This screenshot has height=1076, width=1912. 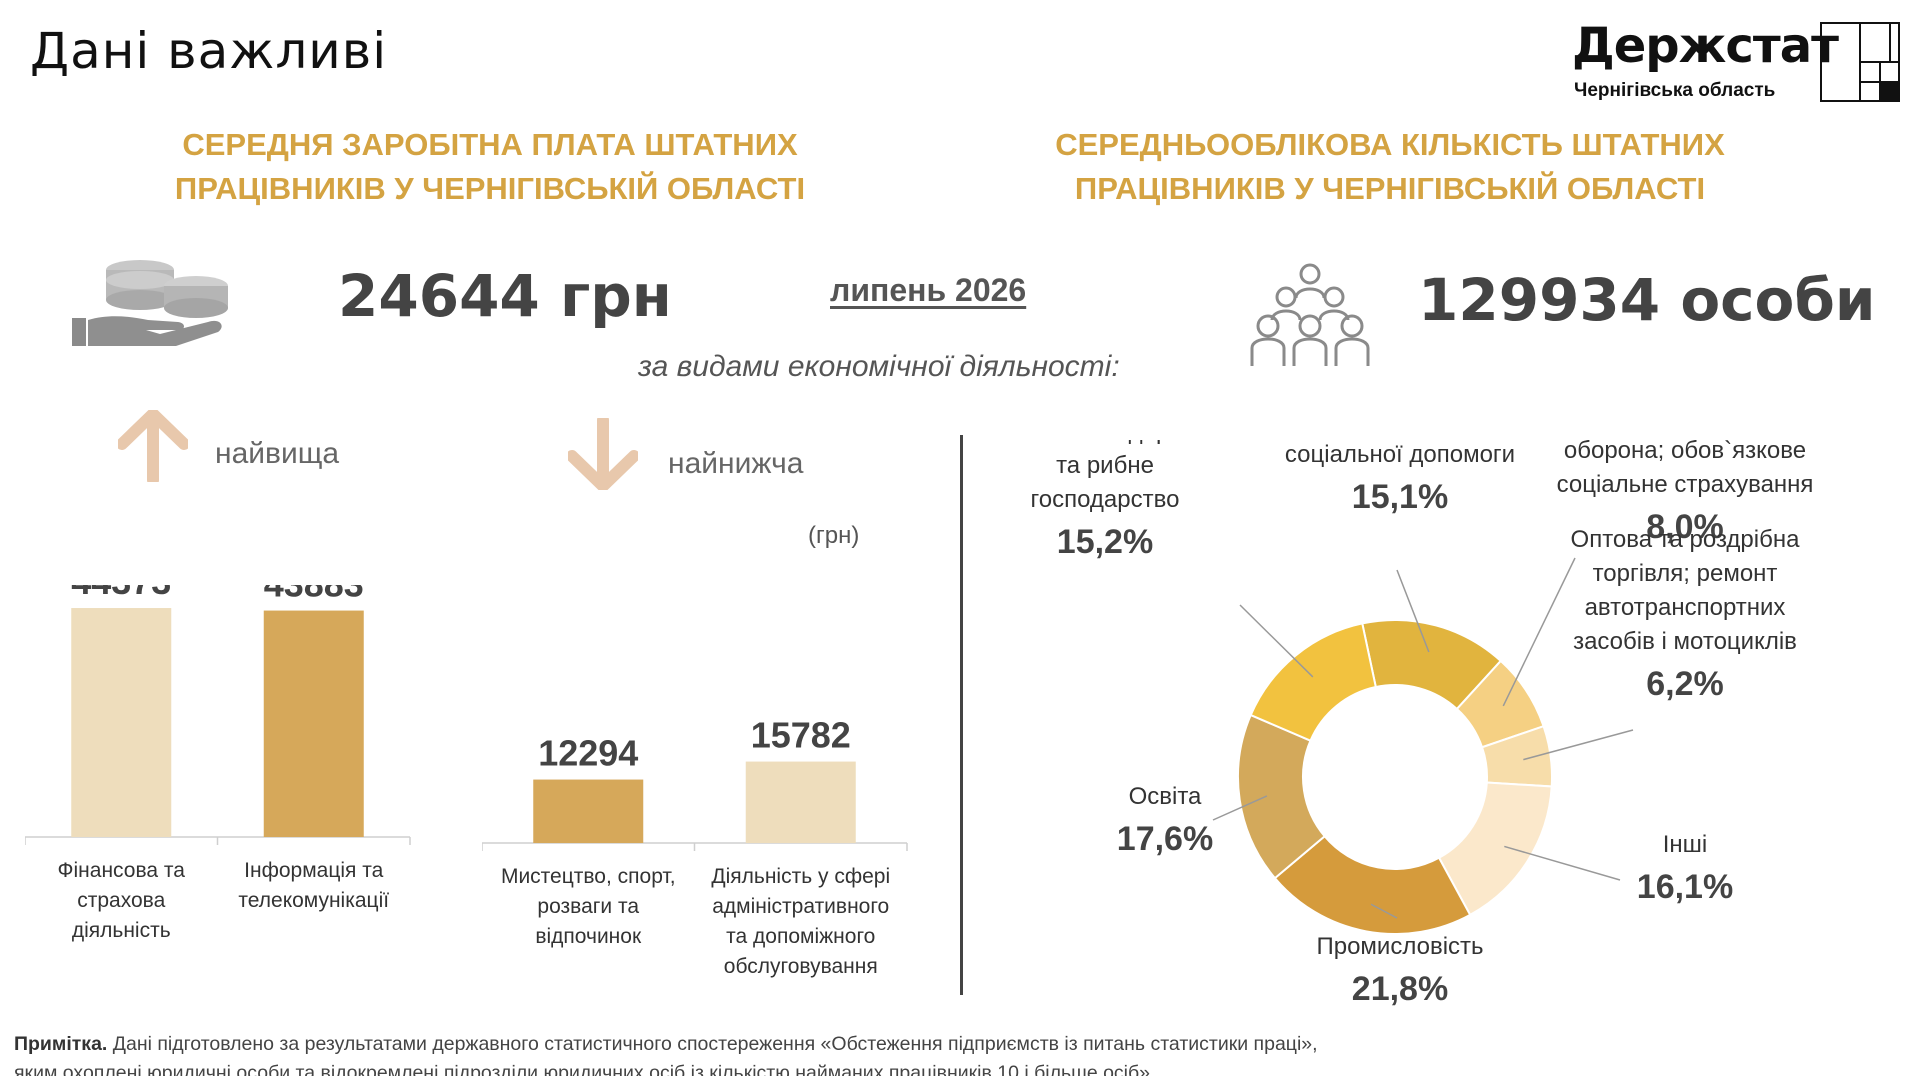 What do you see at coordinates (800, 906) in the screenshot?
I see `bar-category-label: адміністративного` at bounding box center [800, 906].